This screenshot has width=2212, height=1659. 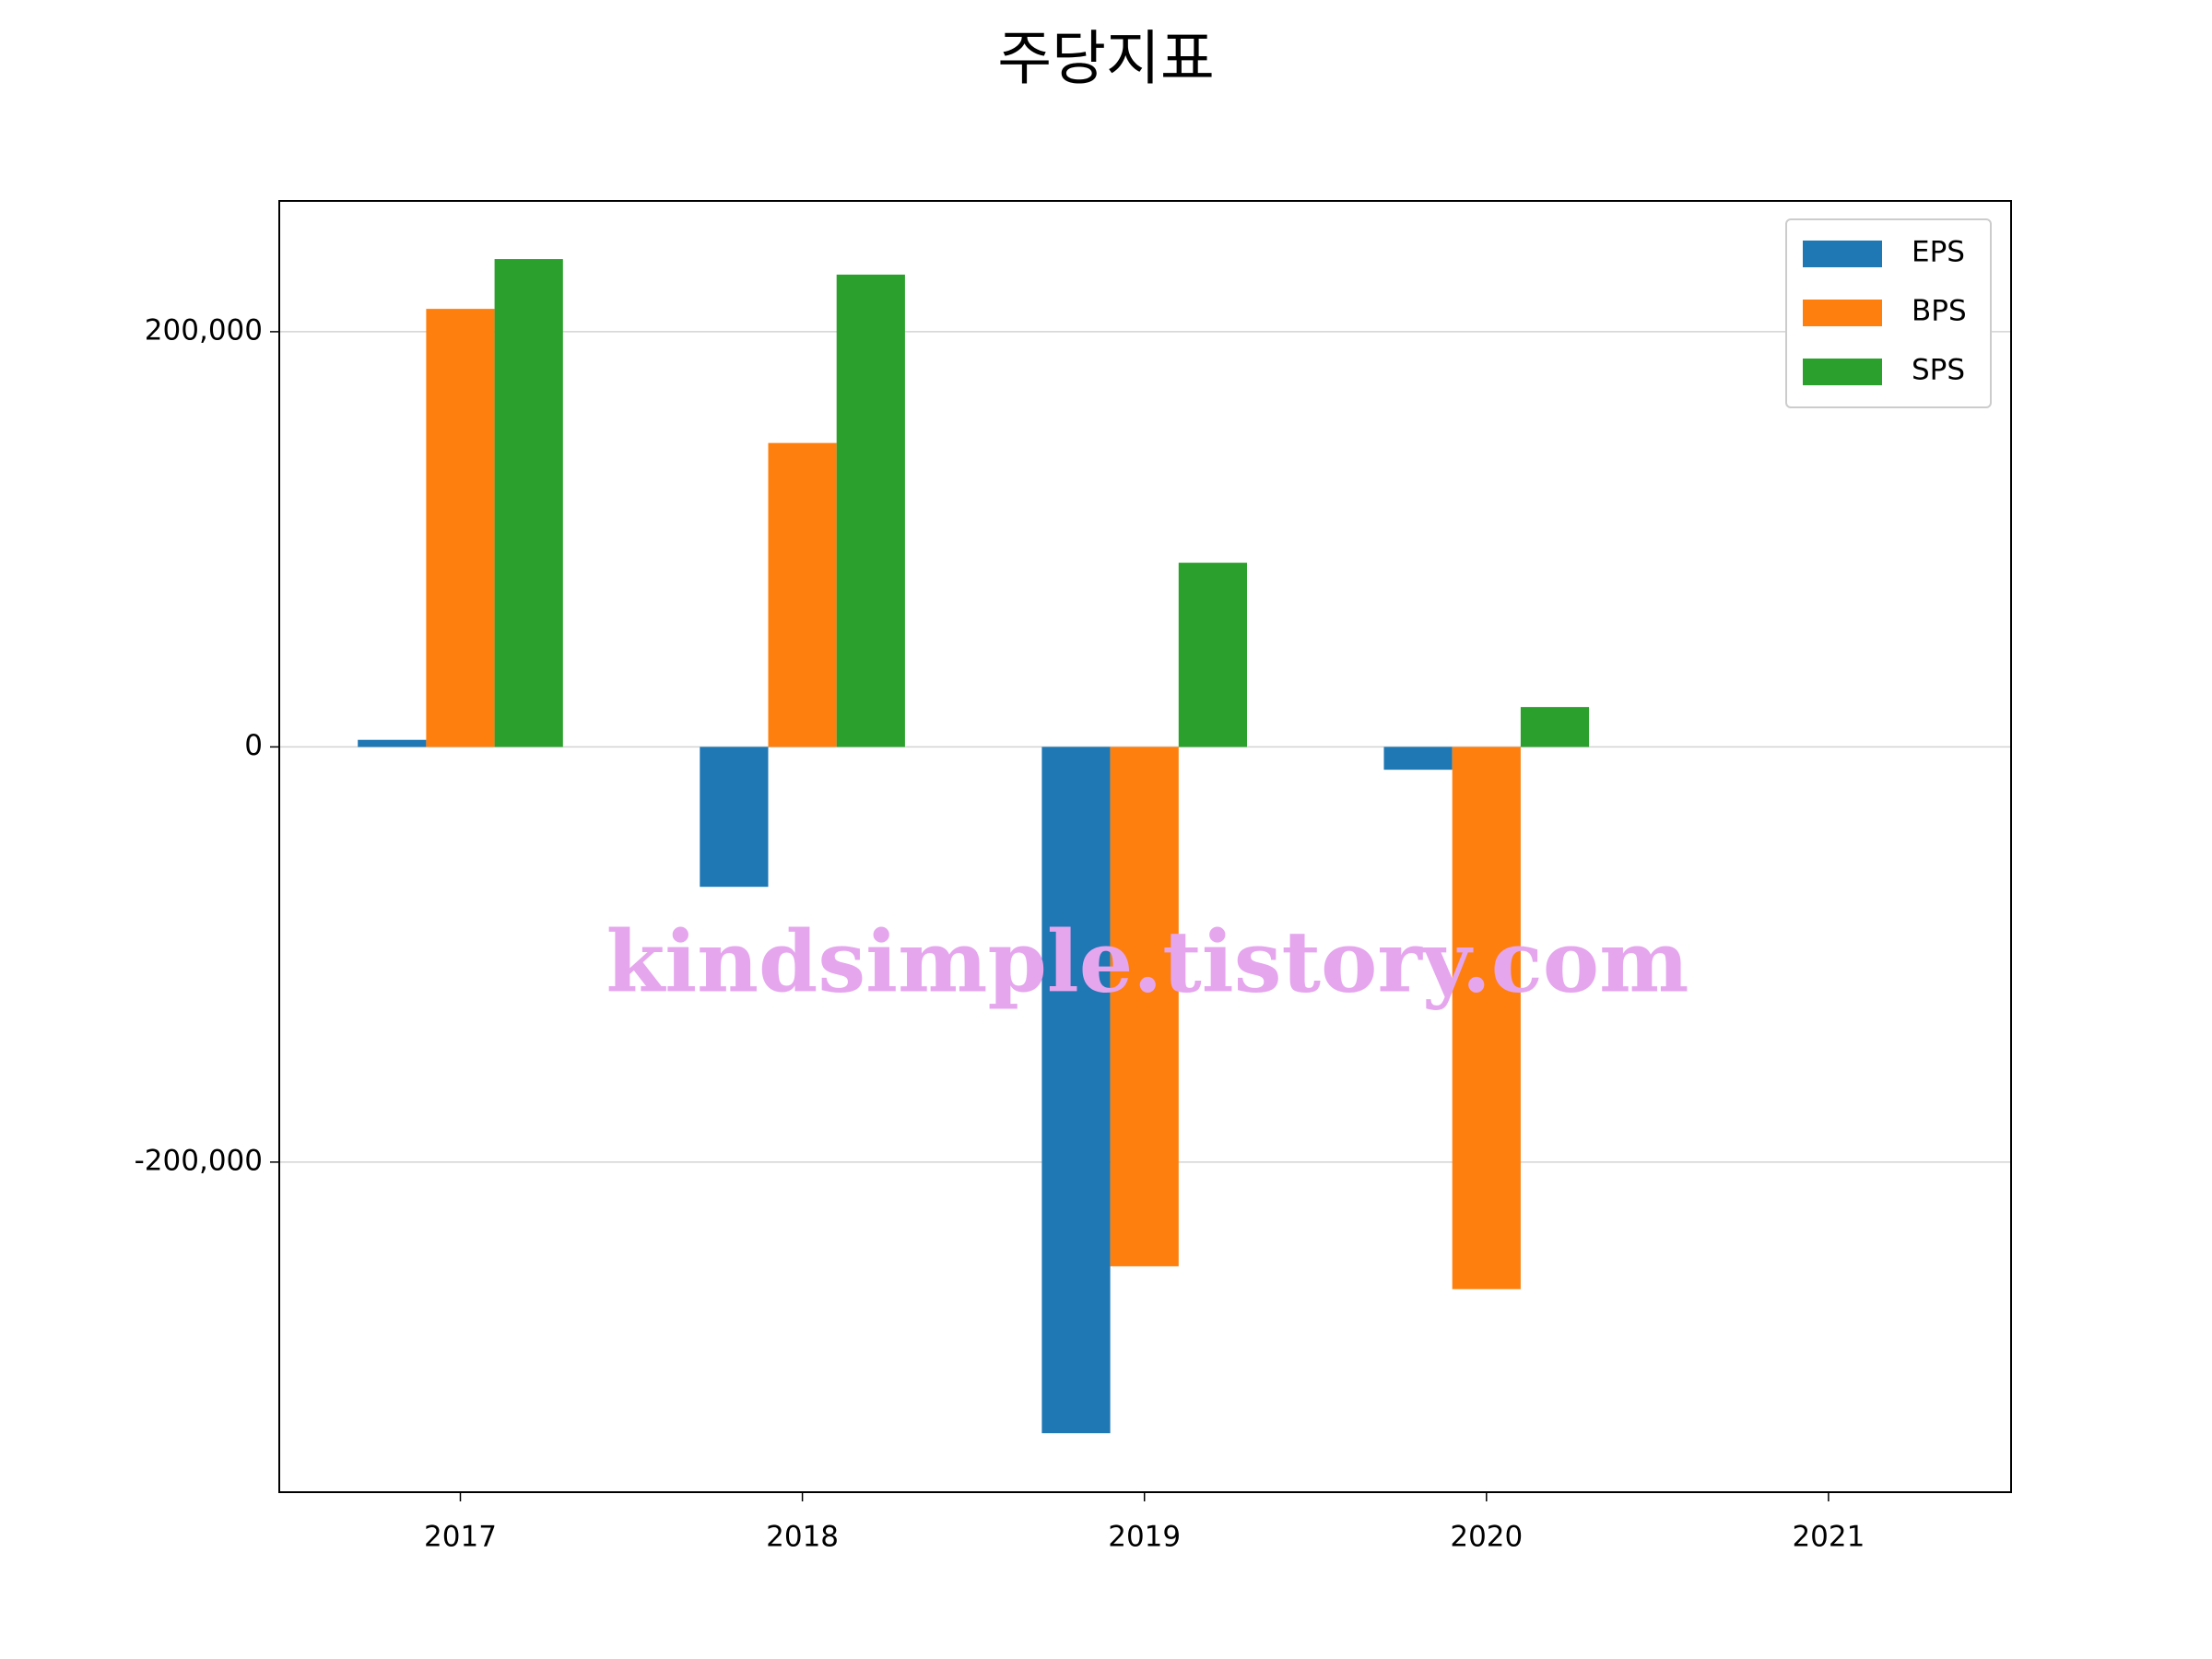 What do you see at coordinates (802, 1537) in the screenshot?
I see `x-tick-label: 2018` at bounding box center [802, 1537].